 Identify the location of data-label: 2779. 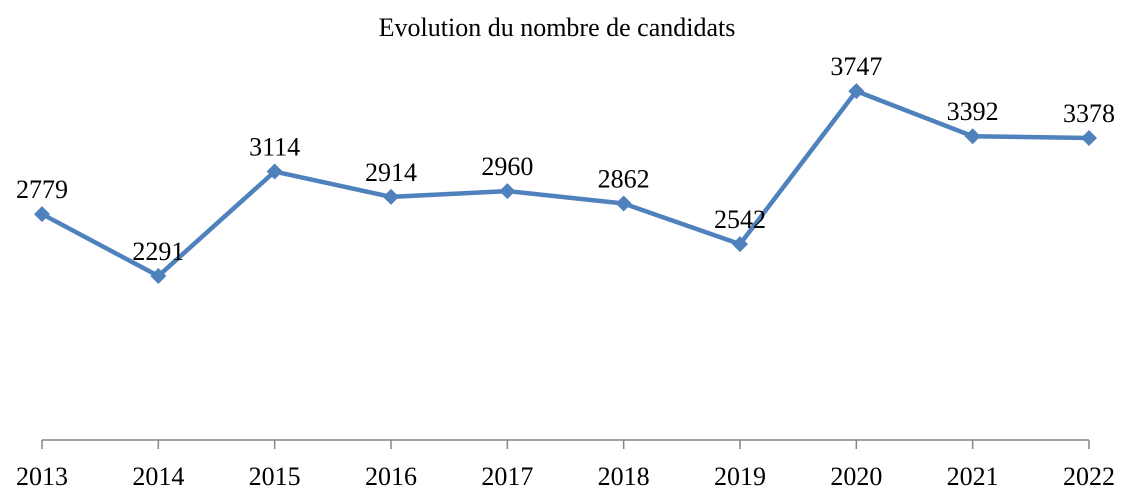
(42, 189).